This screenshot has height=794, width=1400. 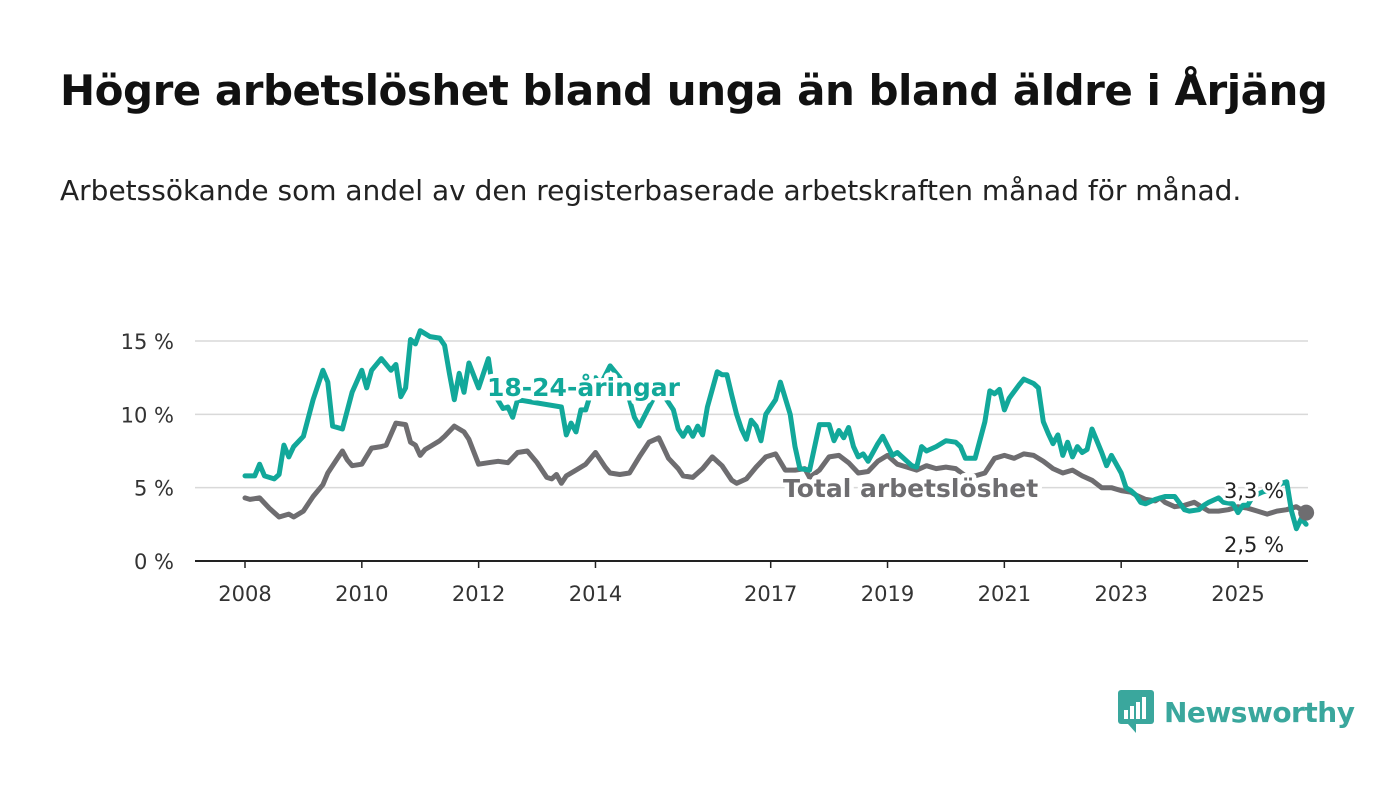 What do you see at coordinates (775, 470) in the screenshot?
I see `series-line-total` at bounding box center [775, 470].